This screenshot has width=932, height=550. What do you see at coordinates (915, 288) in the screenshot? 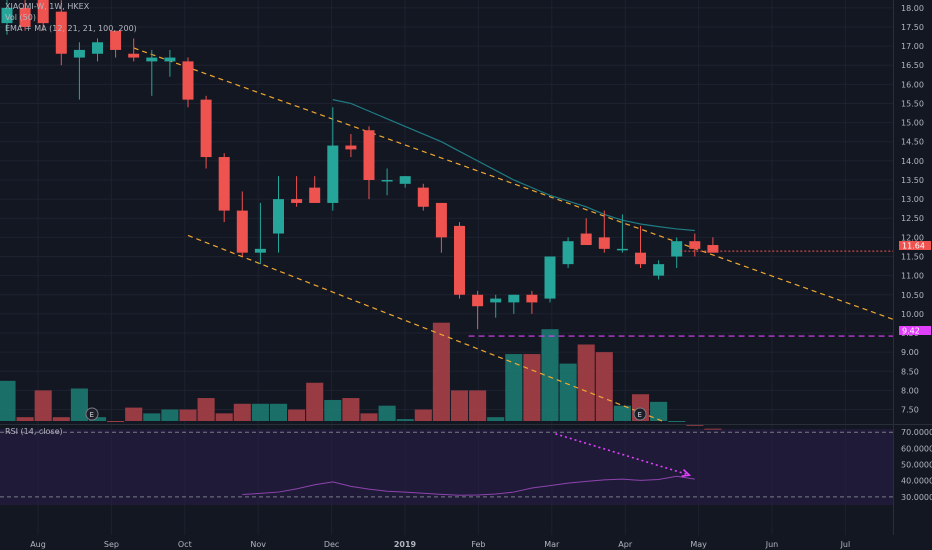
I see `price-tags: 11.64 9.42` at bounding box center [915, 288].